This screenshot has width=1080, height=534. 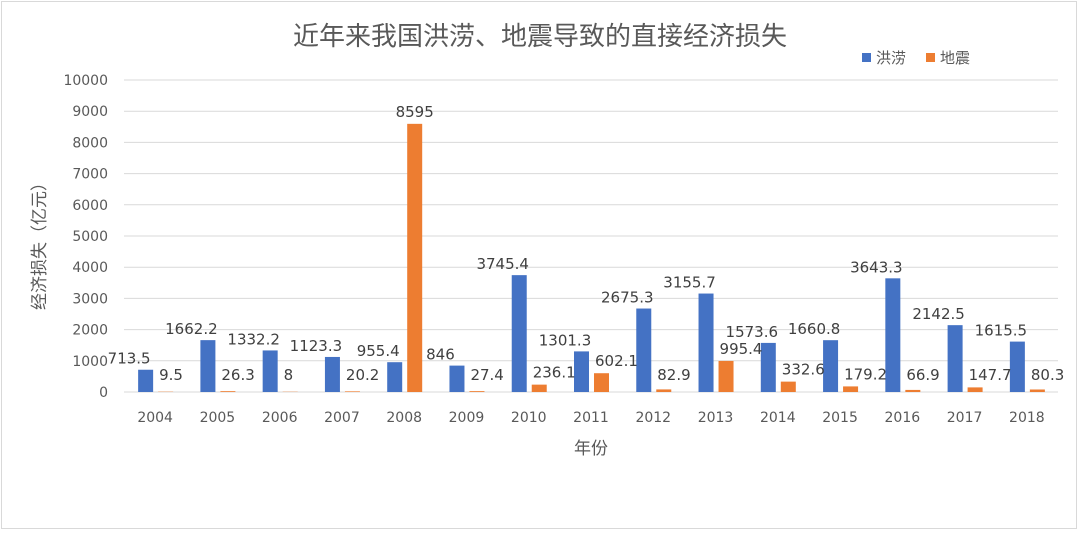 What do you see at coordinates (663, 390) in the screenshot?
I see `bar-quake-2012` at bounding box center [663, 390].